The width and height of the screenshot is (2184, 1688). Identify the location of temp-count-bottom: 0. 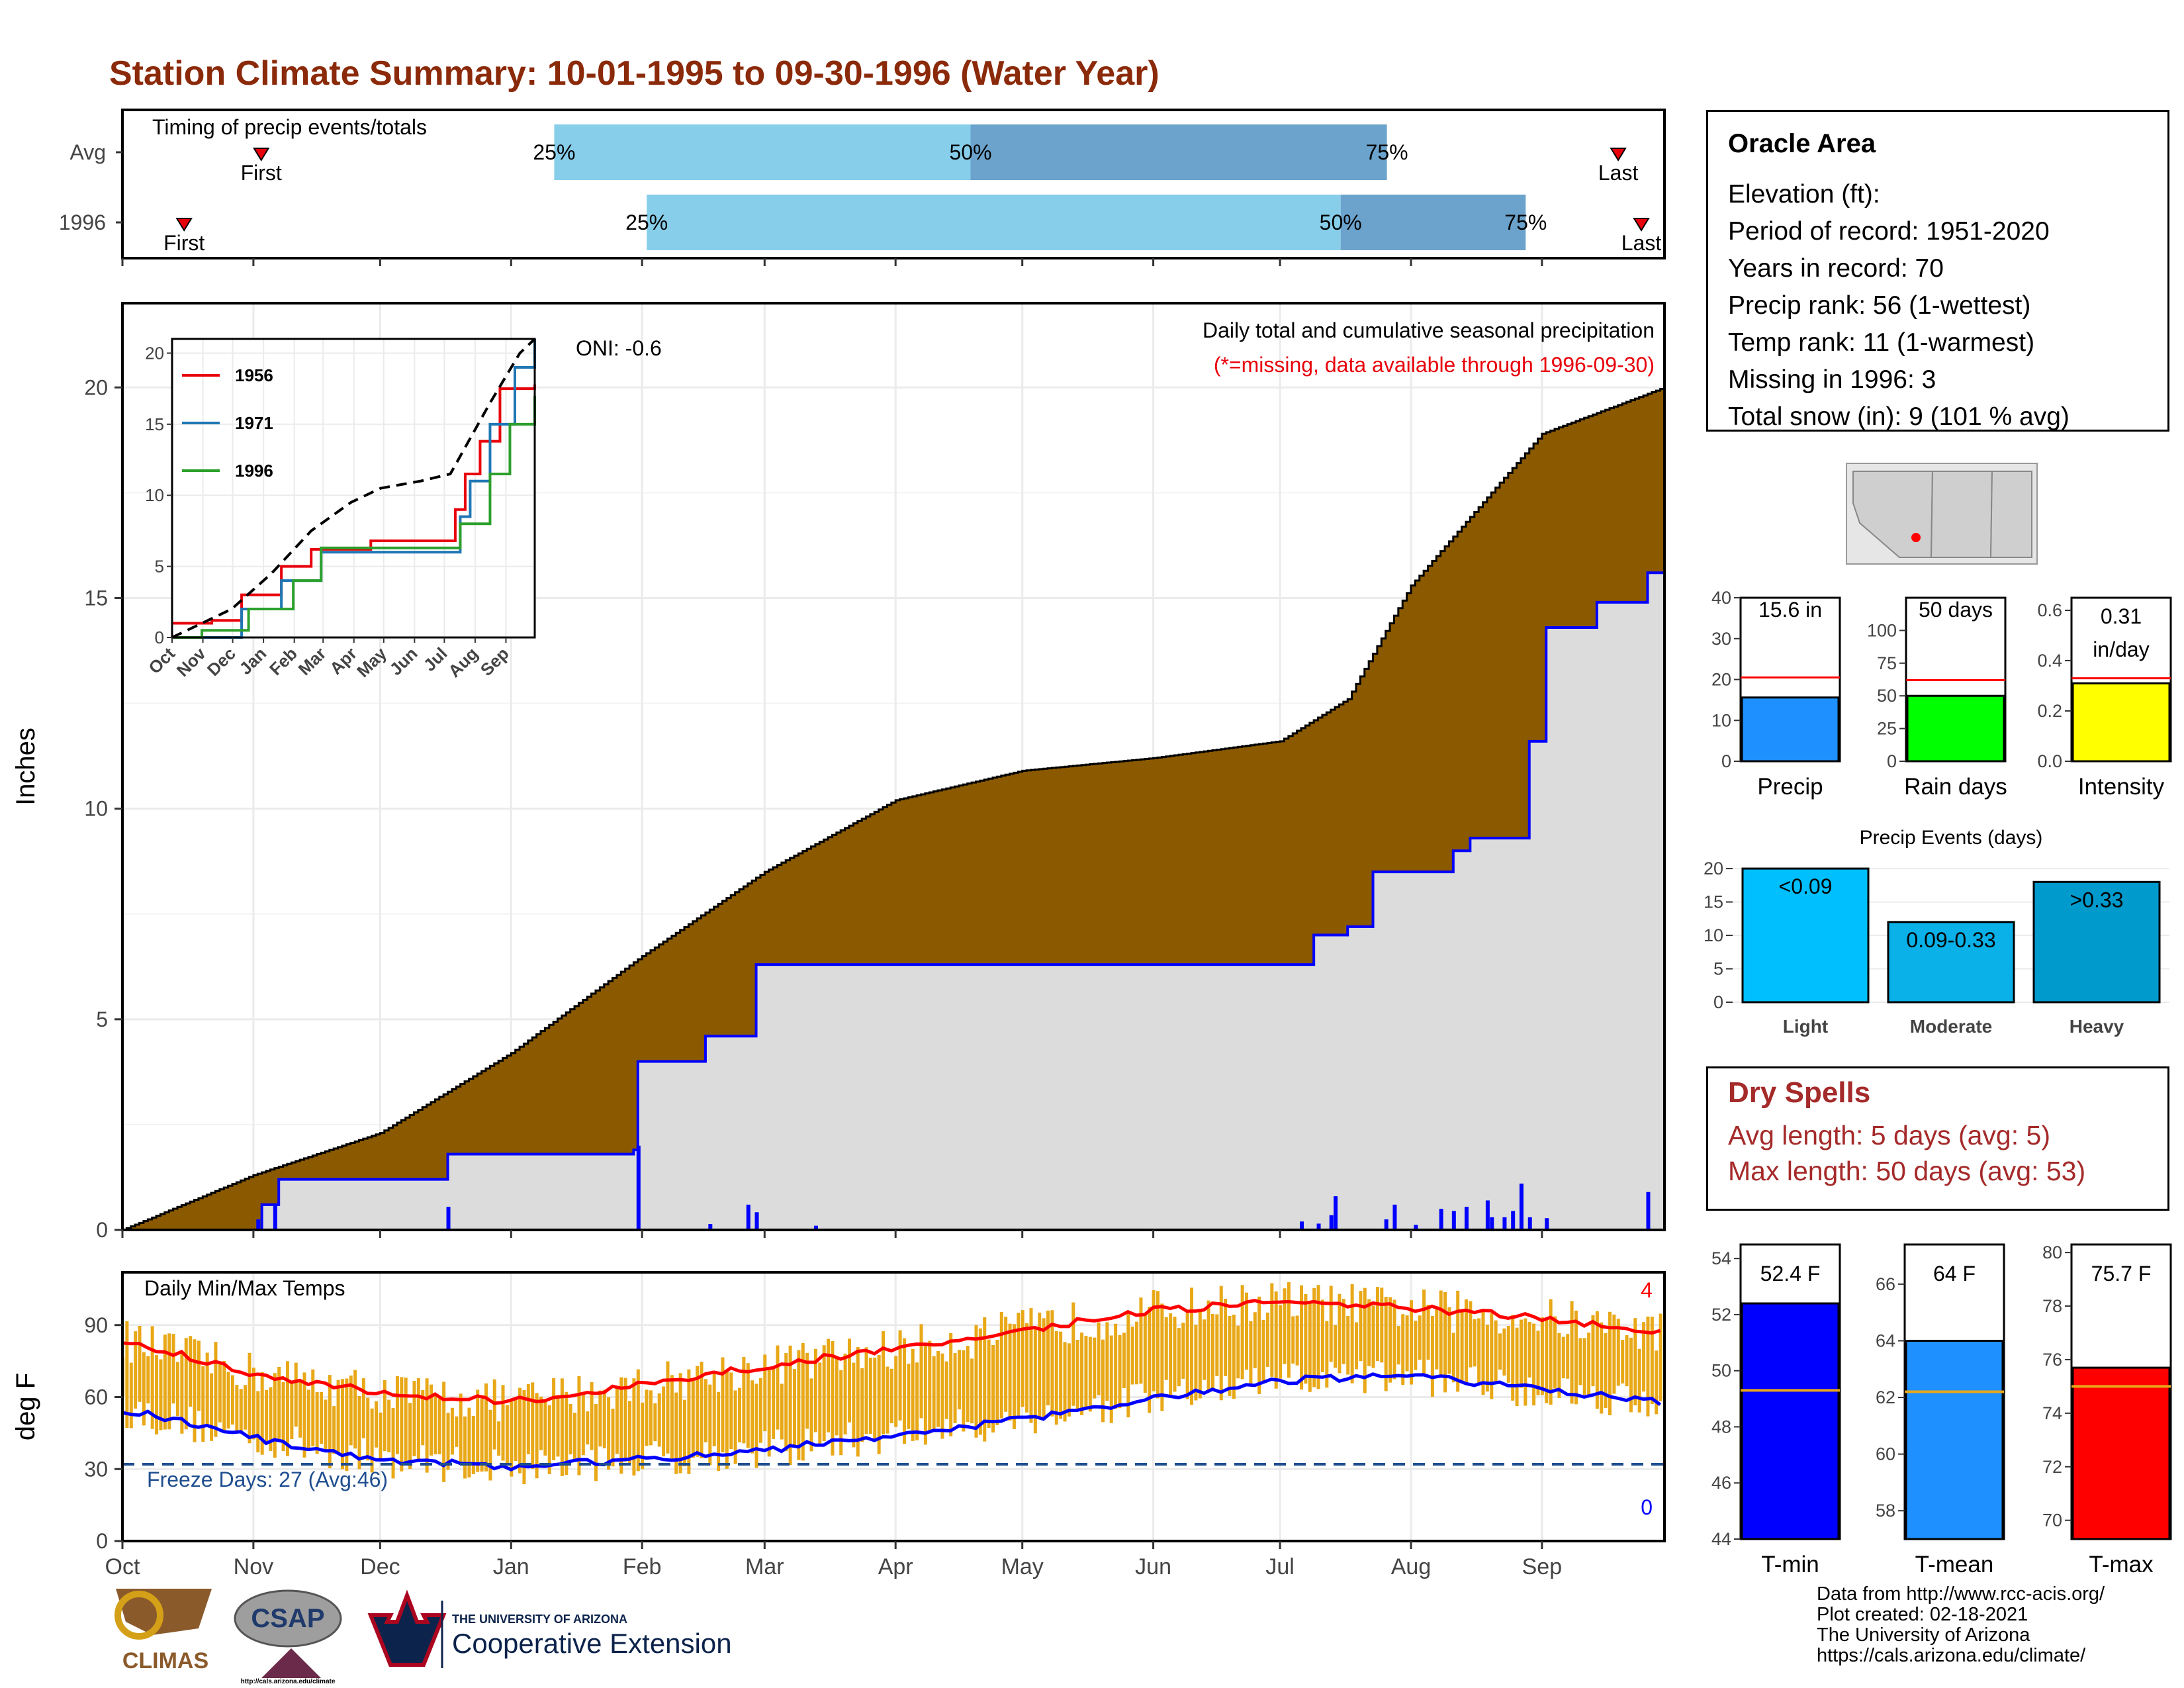
(1647, 1507).